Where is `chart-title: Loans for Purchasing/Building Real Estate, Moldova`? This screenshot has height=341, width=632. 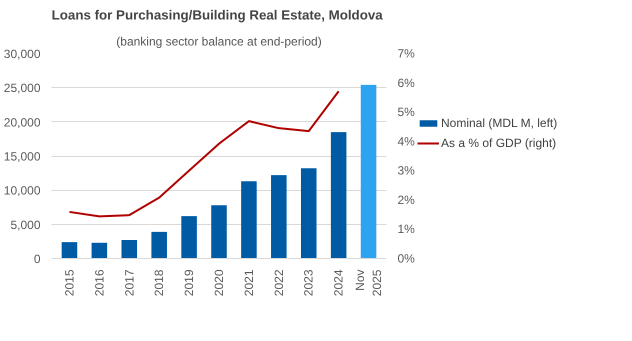
chart-title: Loans for Purchasing/Building Real Estate, Moldova is located at coordinates (218, 15).